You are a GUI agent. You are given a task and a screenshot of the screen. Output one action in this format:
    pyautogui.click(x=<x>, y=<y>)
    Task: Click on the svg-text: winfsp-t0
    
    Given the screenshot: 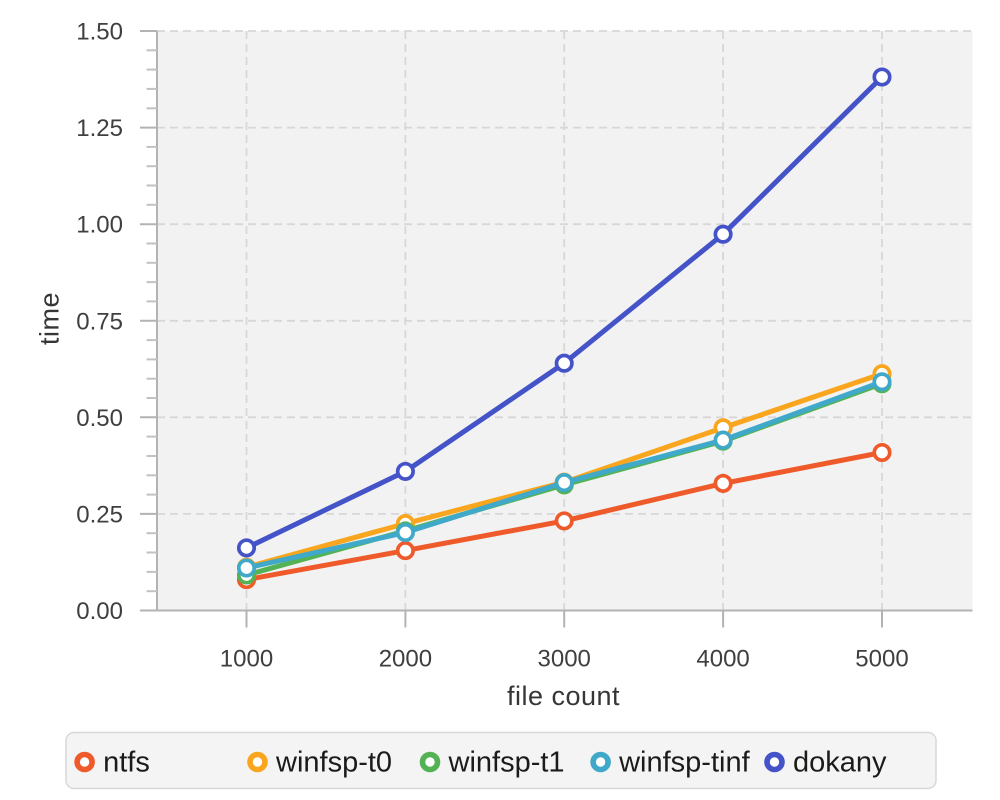 What is the action you would take?
    pyautogui.click(x=333, y=763)
    